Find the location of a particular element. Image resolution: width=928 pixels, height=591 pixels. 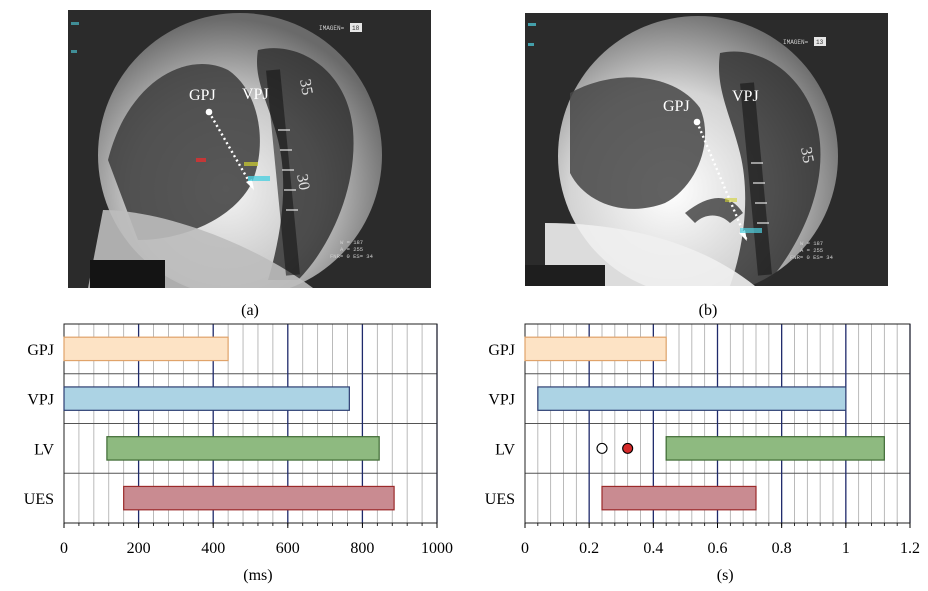

chart-2-category-label: VPJ is located at coordinates (501, 400).